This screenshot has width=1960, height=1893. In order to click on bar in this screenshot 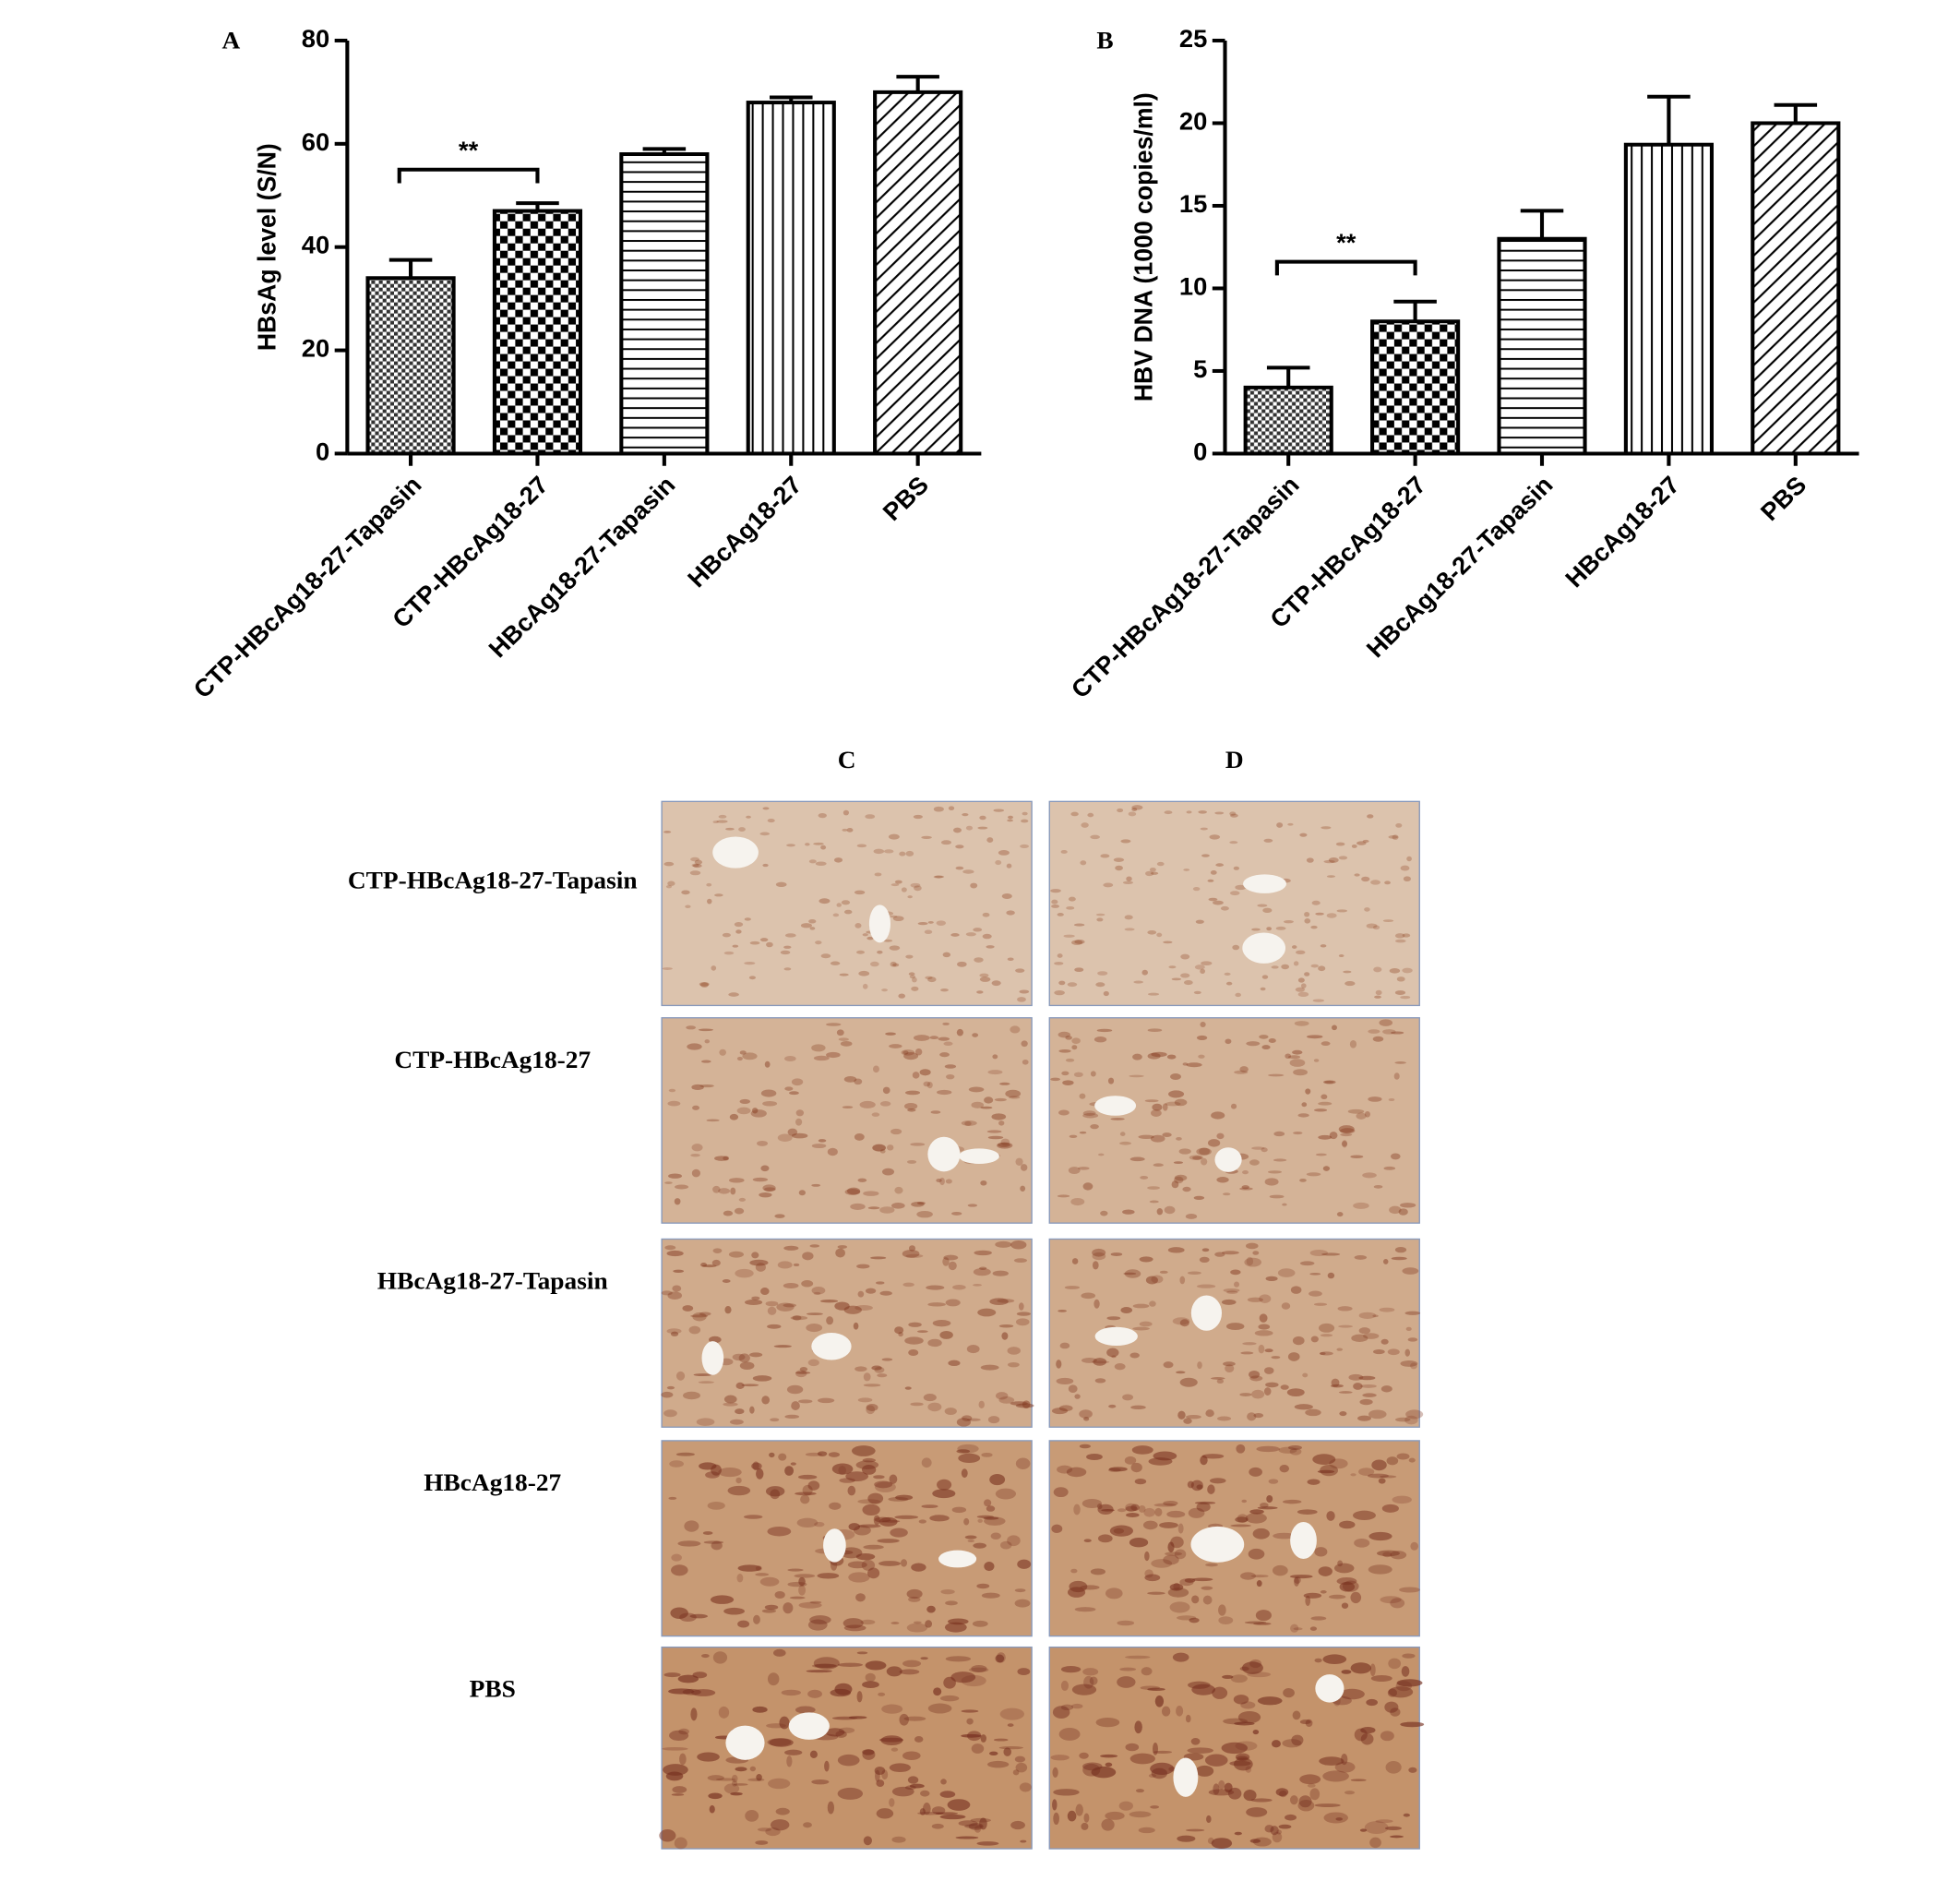, I will do `click(537, 332)`.